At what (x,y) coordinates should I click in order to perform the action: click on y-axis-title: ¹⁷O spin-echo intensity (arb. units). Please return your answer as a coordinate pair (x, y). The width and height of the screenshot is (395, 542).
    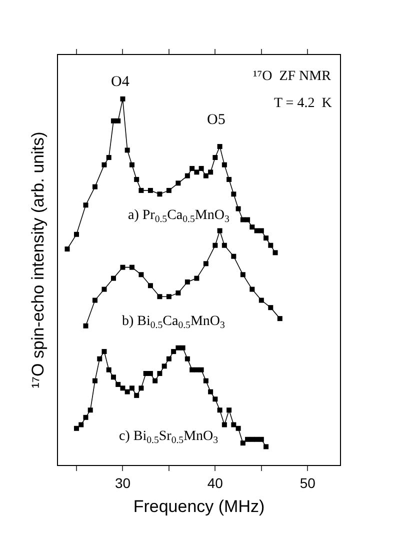
    Looking at the image, I should click on (38, 260).